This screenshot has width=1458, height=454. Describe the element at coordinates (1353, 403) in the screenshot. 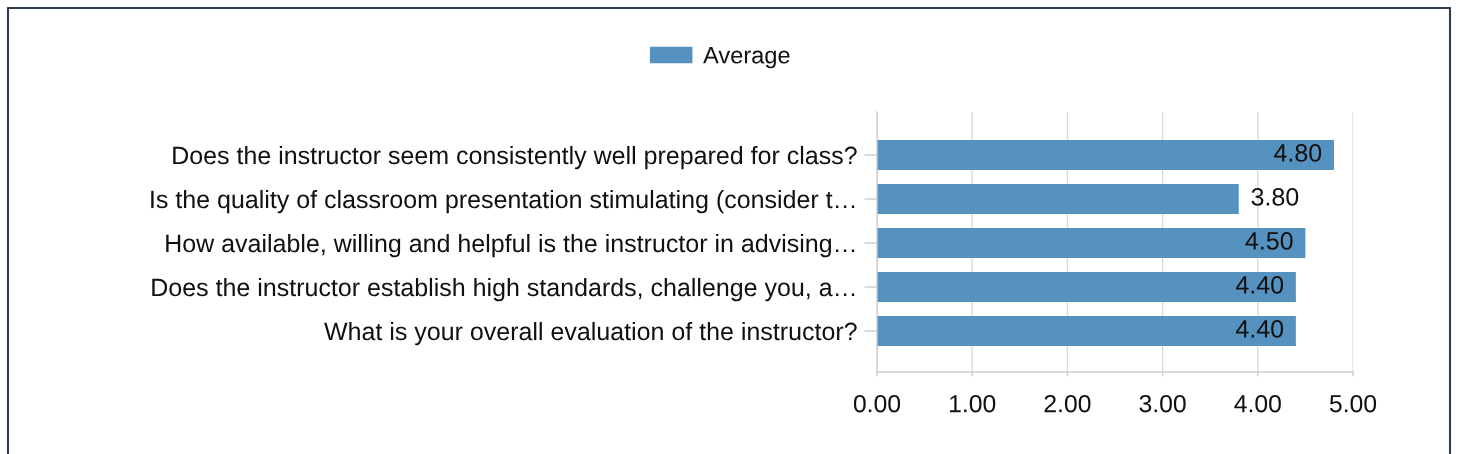

I see `x-tick-label: 5.00` at that location.